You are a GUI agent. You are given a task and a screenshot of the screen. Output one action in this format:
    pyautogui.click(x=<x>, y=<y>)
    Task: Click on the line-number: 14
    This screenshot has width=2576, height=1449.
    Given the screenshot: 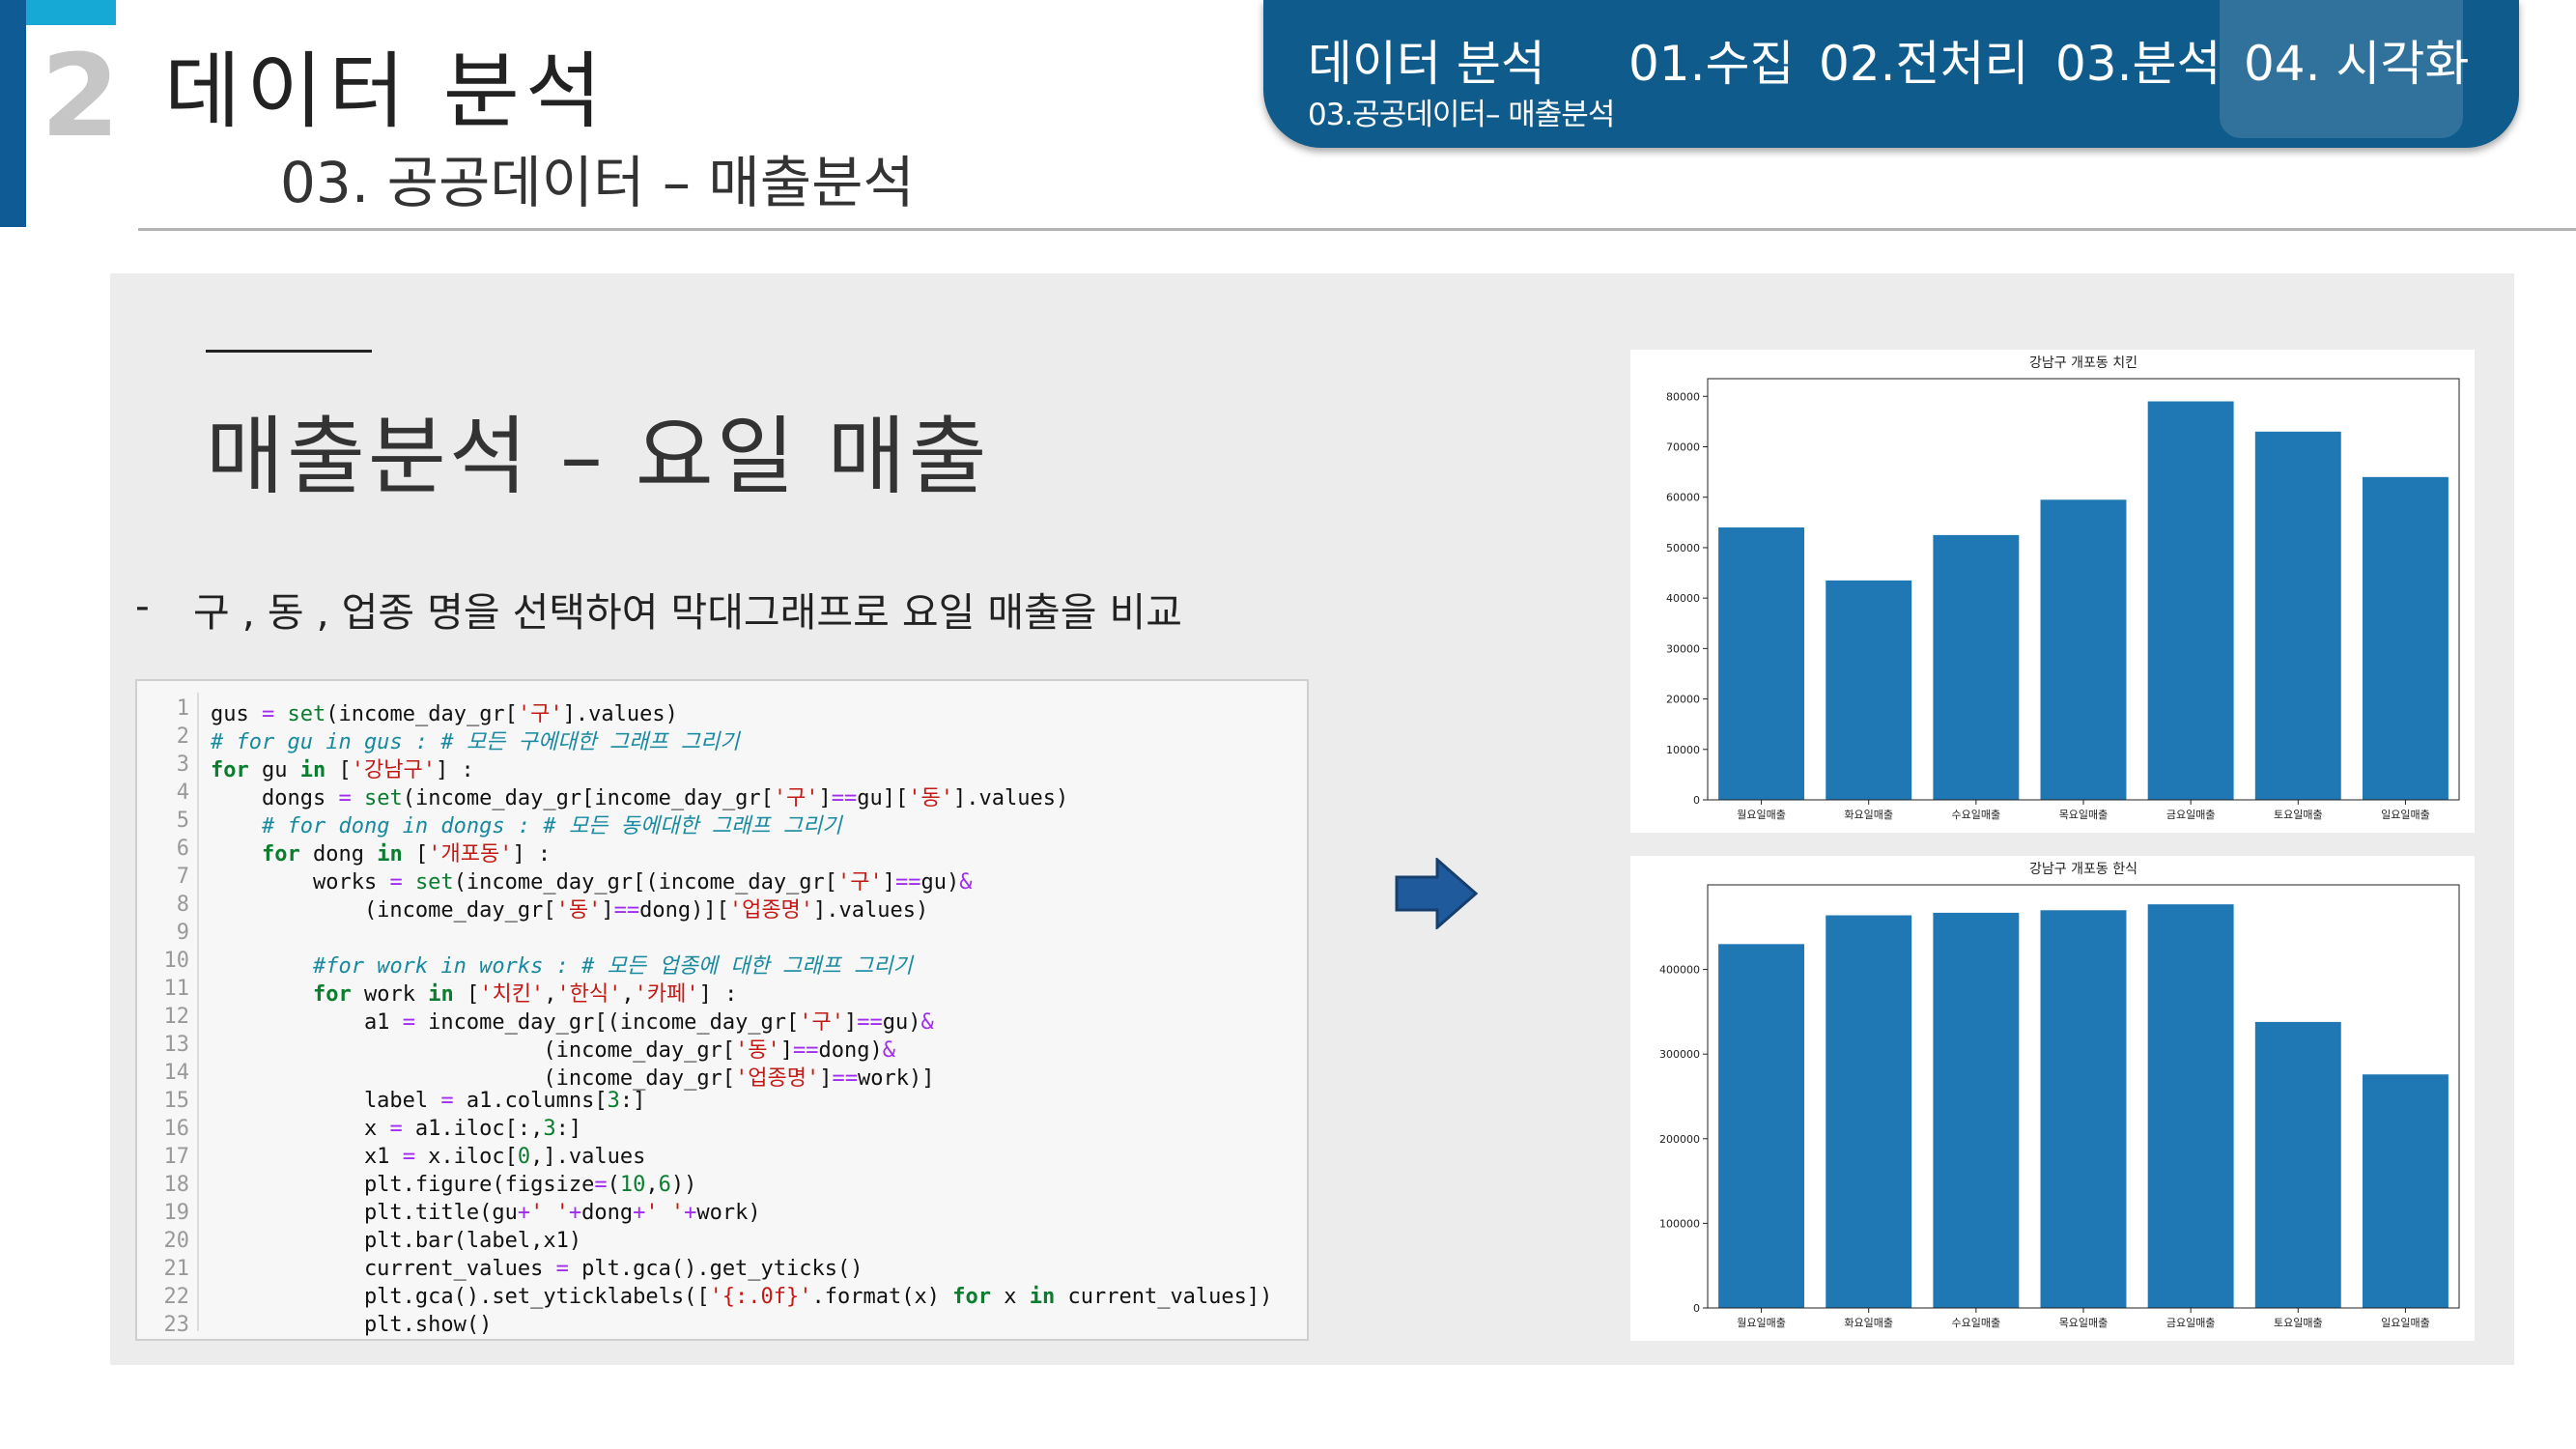 What is the action you would take?
    pyautogui.click(x=176, y=1073)
    